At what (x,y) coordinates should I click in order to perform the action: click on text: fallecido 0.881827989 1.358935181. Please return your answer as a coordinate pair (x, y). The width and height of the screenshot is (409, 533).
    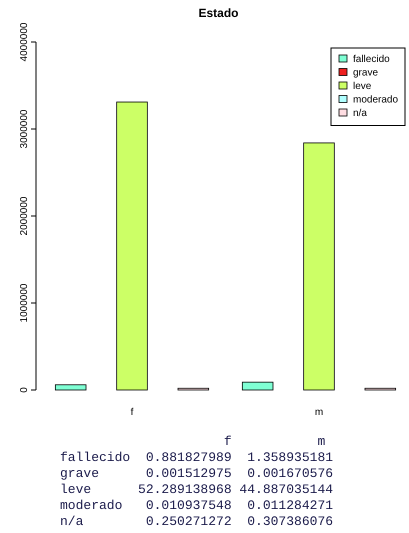
    Looking at the image, I should click on (197, 457).